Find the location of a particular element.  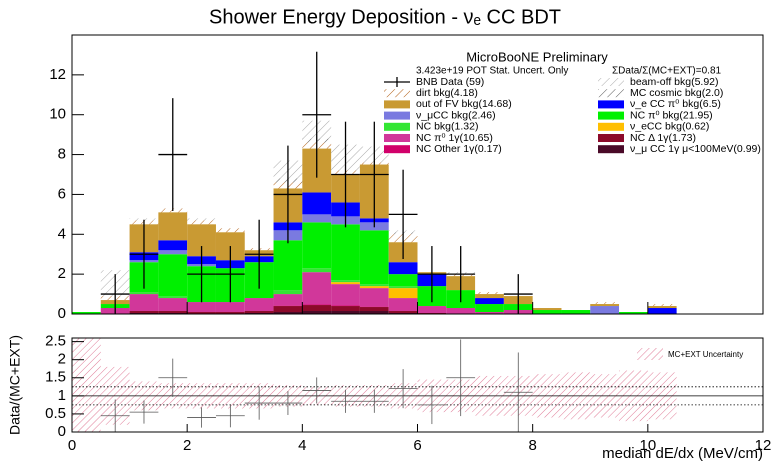

uncertainty-band is located at coordinates (86, 385).